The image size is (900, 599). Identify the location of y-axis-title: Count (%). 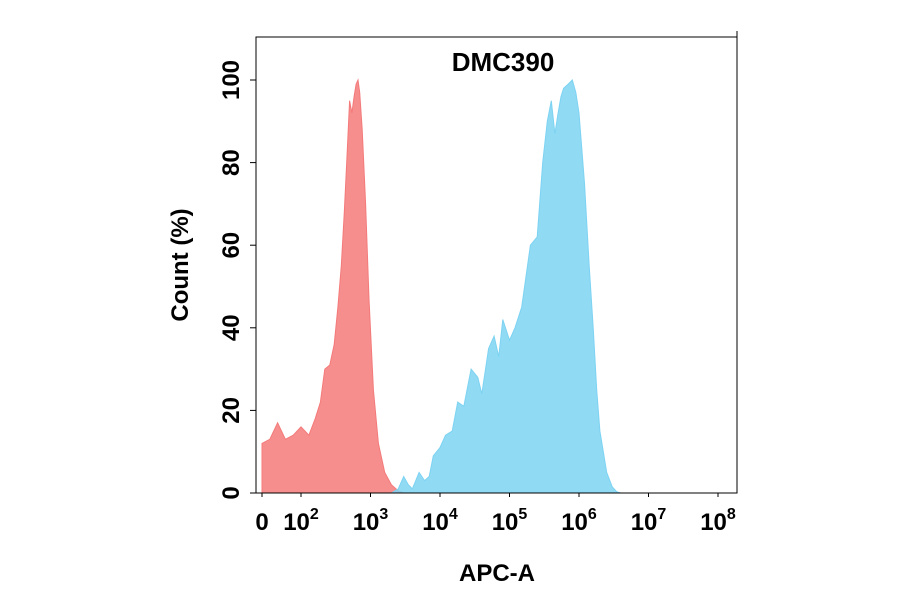
(180, 264).